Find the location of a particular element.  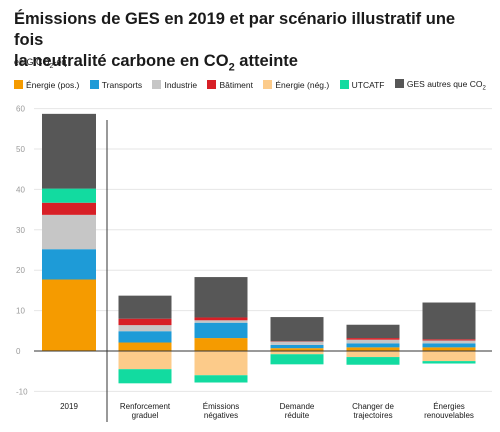

unit-label-pre: en GtCO is located at coordinates (32, 62).